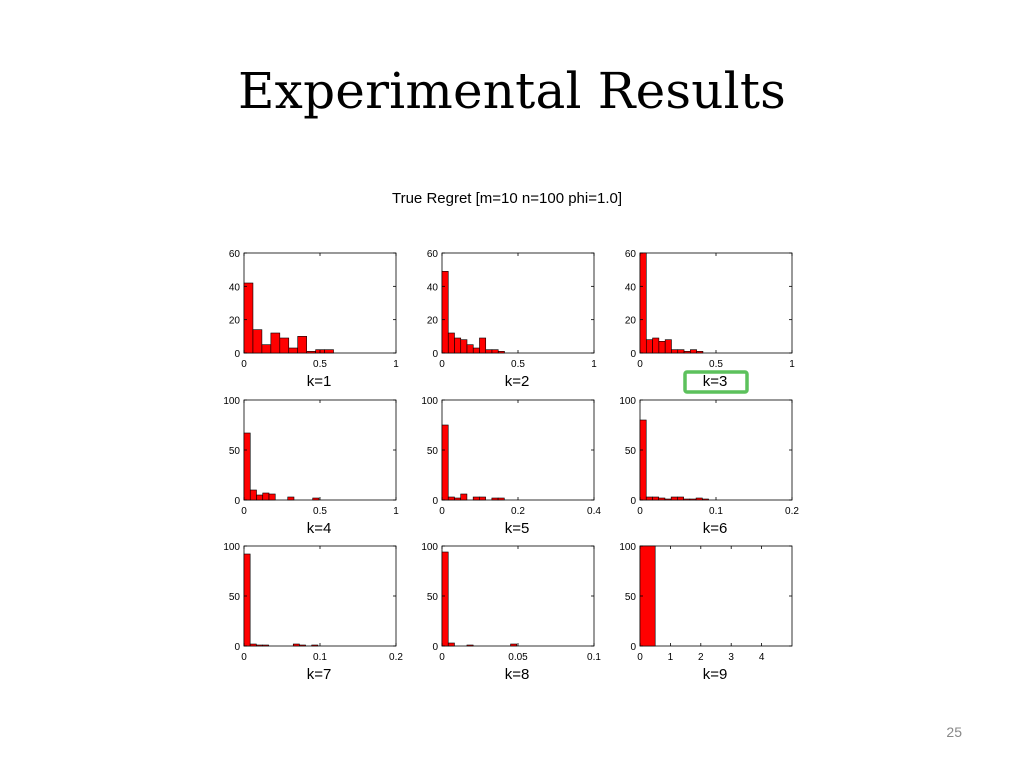  Describe the element at coordinates (954, 732) in the screenshot. I see `page-number: 25` at that location.